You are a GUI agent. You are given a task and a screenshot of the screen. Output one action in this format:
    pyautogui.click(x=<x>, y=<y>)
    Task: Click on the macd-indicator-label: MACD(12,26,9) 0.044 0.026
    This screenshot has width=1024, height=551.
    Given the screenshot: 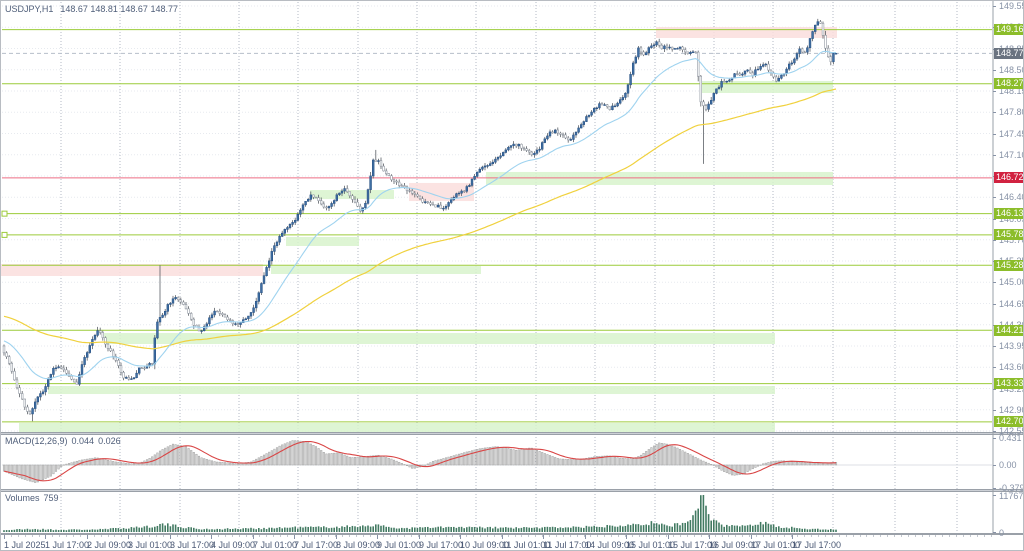 What is the action you would take?
    pyautogui.click(x=65, y=441)
    